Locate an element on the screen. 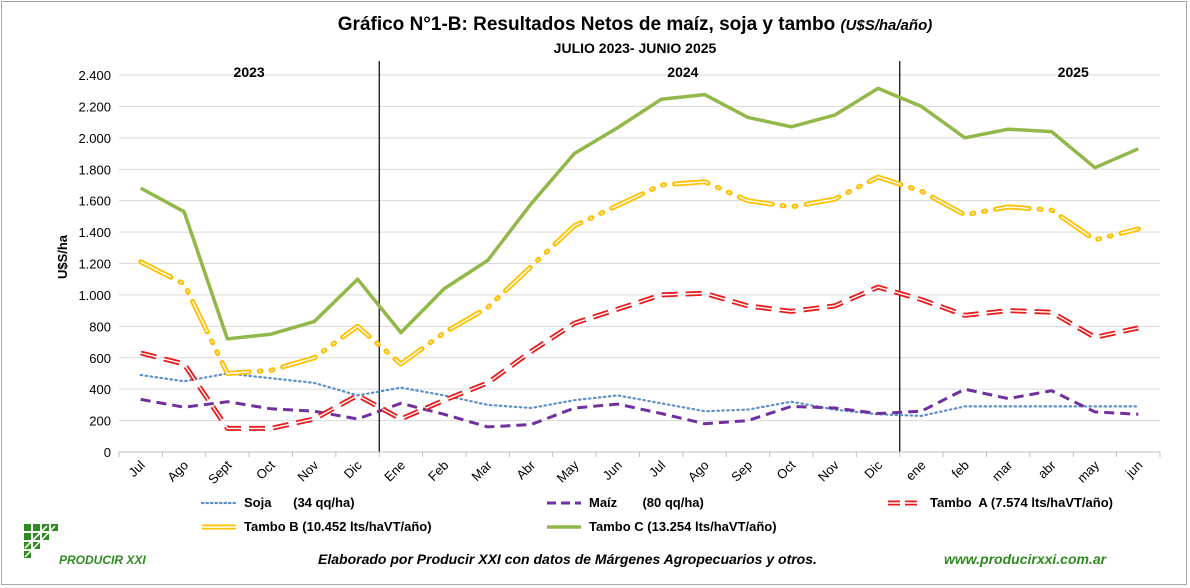  legend-item-soja: Soja (34 qq/ha) is located at coordinates (277, 502).